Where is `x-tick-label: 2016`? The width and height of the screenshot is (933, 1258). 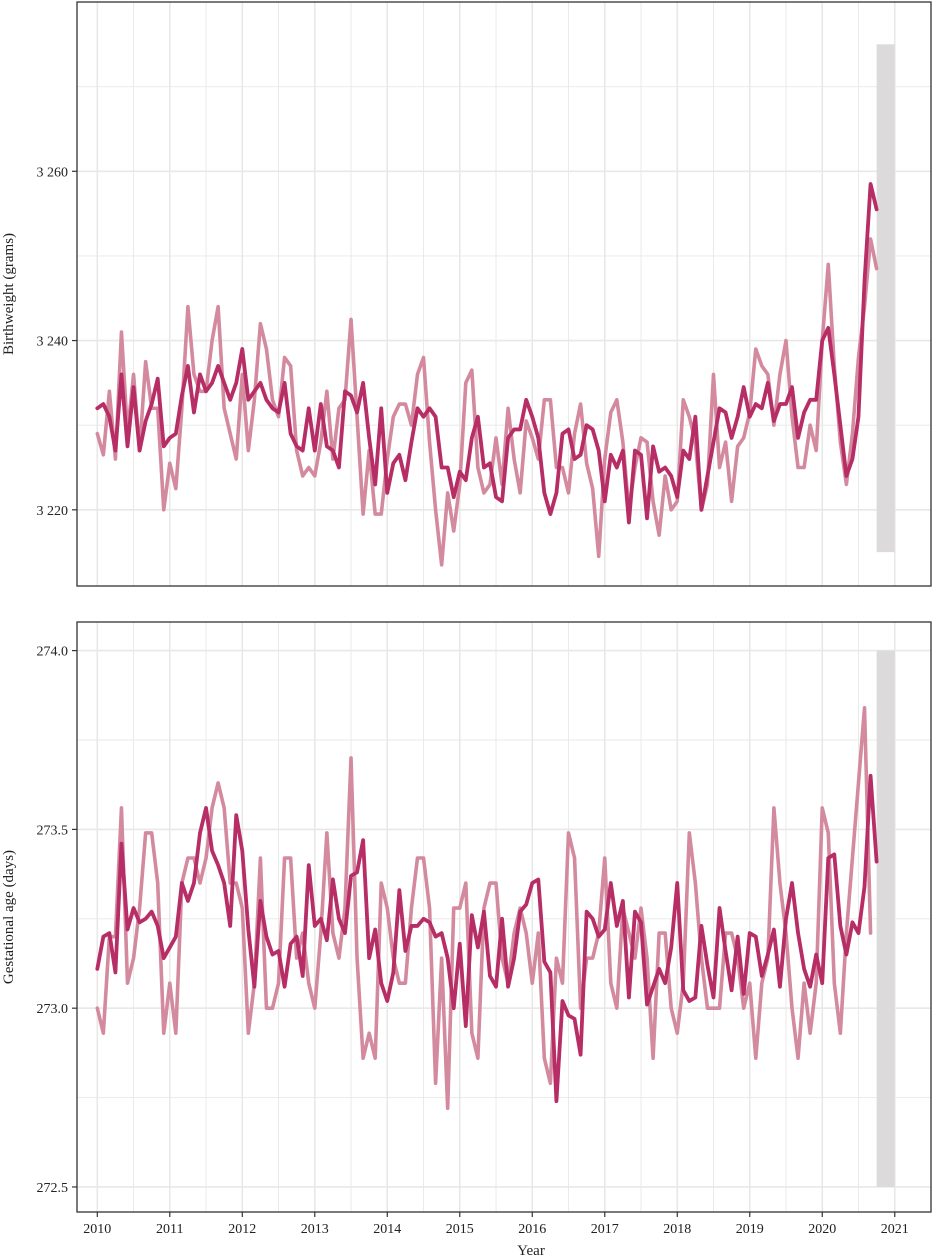 x-tick-label: 2016 is located at coordinates (532, 1229).